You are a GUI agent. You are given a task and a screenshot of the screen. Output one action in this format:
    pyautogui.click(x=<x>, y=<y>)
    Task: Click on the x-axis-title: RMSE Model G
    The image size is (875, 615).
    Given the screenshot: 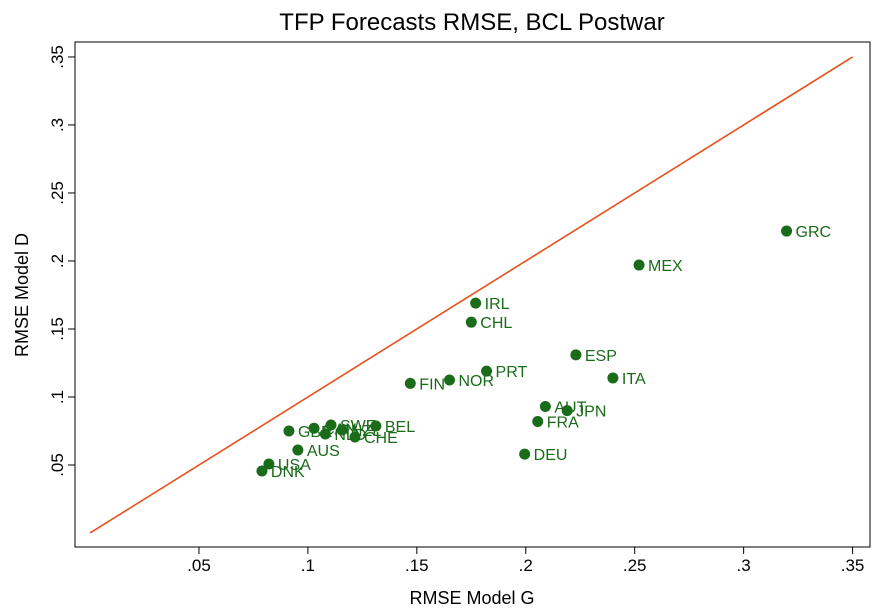 What is the action you would take?
    pyautogui.click(x=471, y=598)
    